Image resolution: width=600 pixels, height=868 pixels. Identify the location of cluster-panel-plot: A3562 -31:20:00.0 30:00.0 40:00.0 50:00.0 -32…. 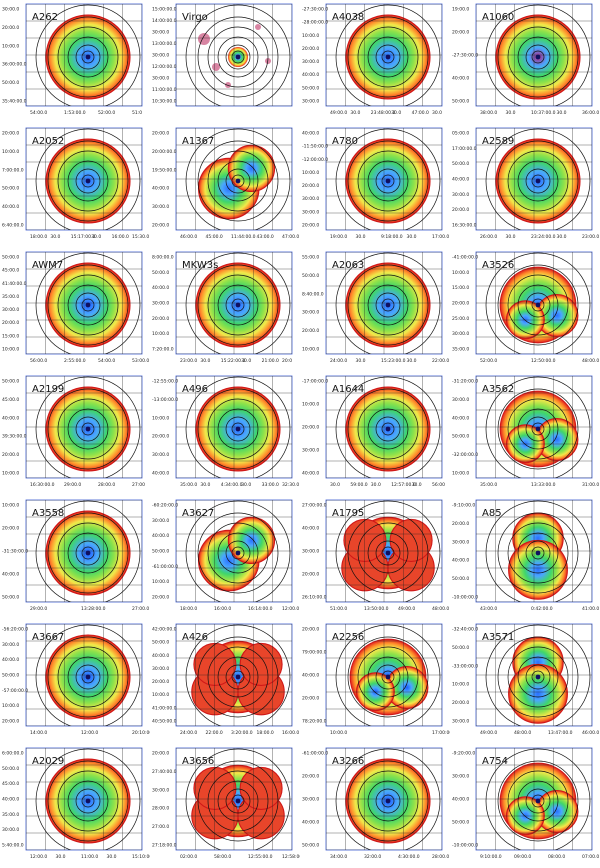
(525, 431).